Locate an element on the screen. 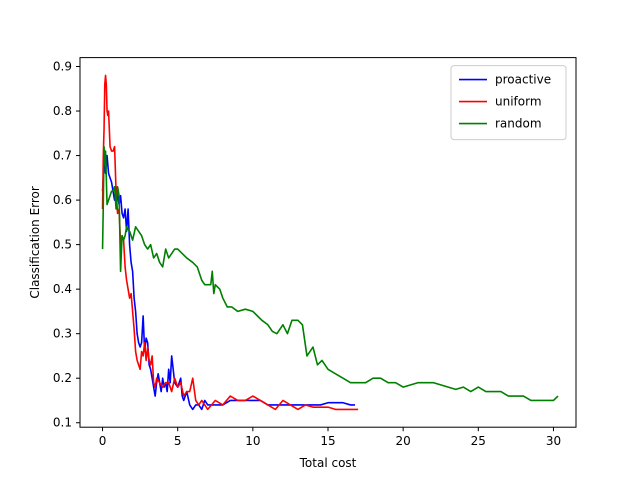 Image resolution: width=640 pixels, height=480 pixels. legend-box is located at coordinates (508, 103).